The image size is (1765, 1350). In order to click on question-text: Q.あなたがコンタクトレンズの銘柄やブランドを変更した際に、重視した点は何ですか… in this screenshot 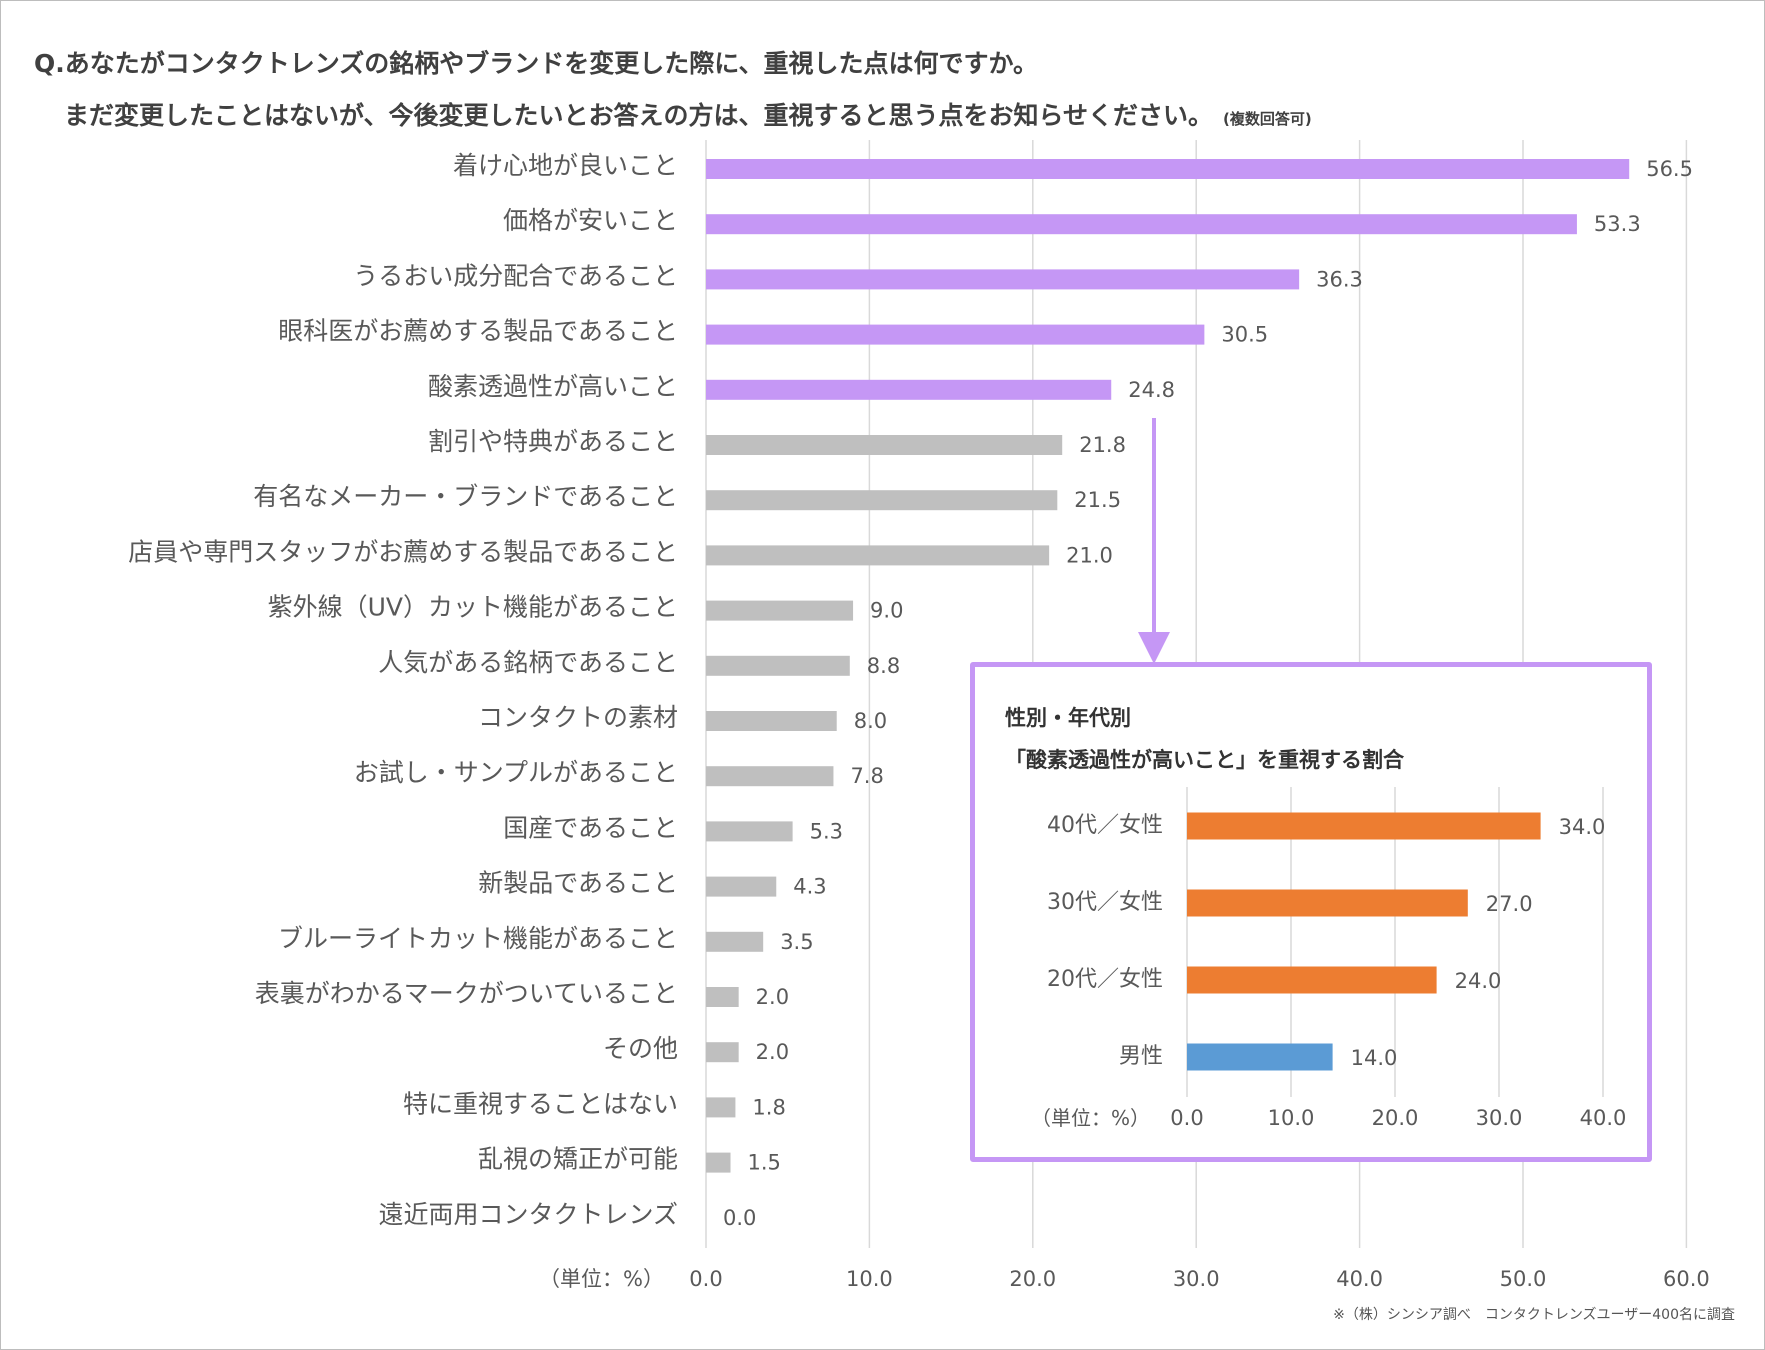, I will do `click(673, 91)`.